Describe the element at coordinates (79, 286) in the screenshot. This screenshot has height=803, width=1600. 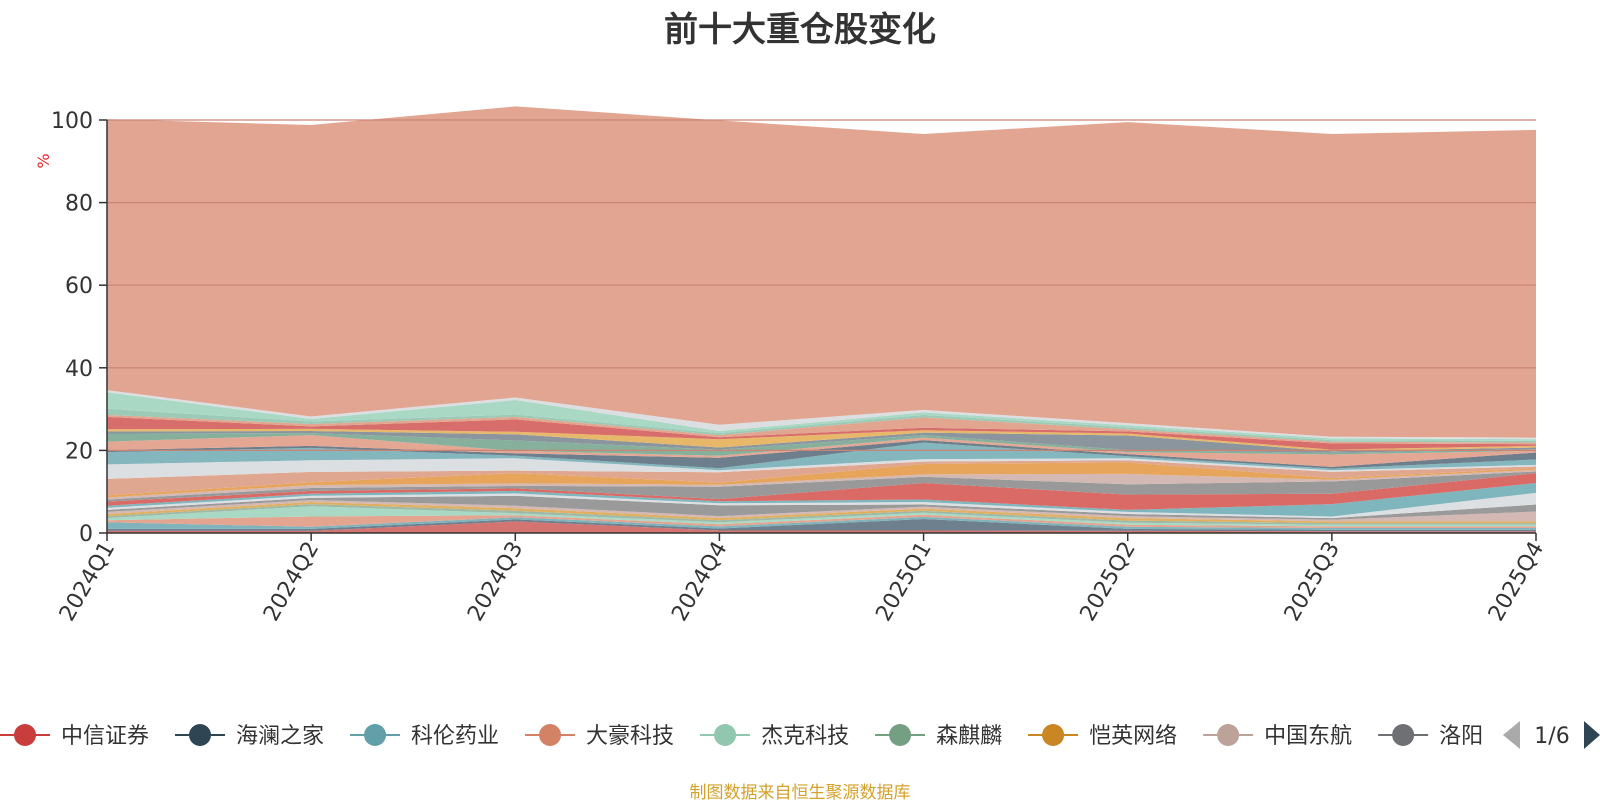
I see `y-tick-label: 60` at that location.